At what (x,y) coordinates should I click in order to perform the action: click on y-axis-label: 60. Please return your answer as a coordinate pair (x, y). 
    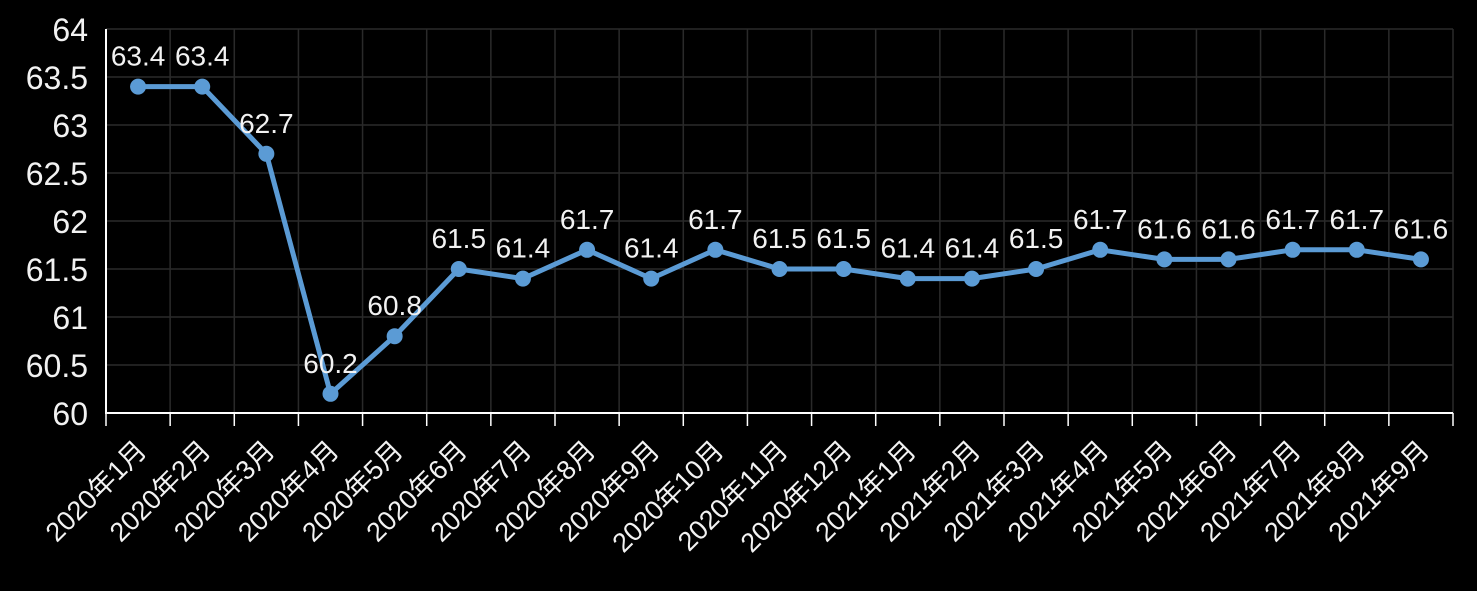
    Looking at the image, I should click on (70, 414).